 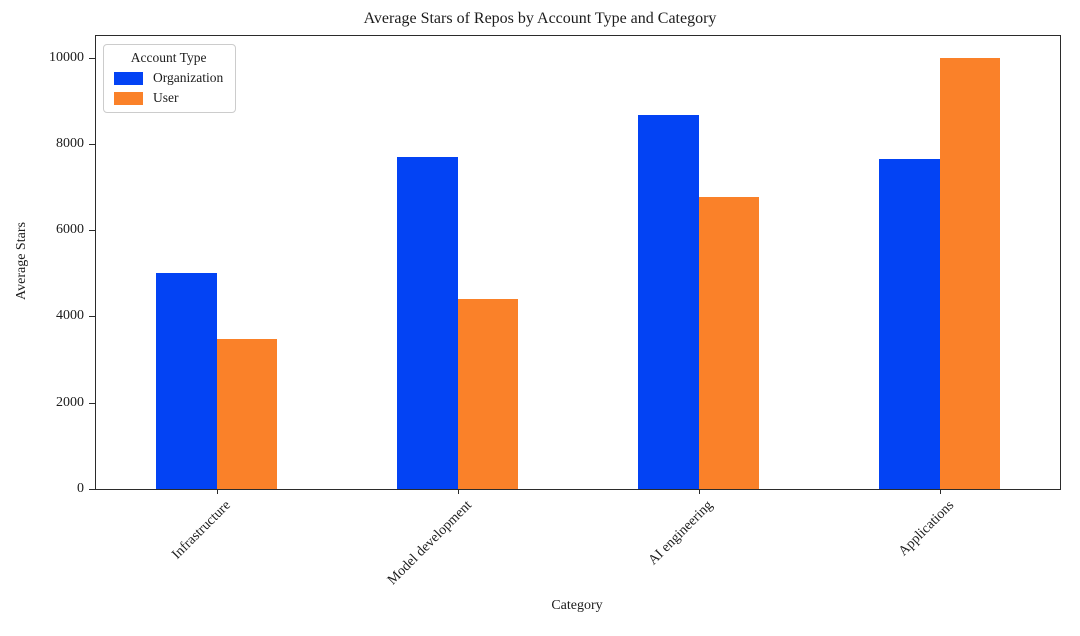 I want to click on x-axis-label: Category, so click(x=577, y=605).